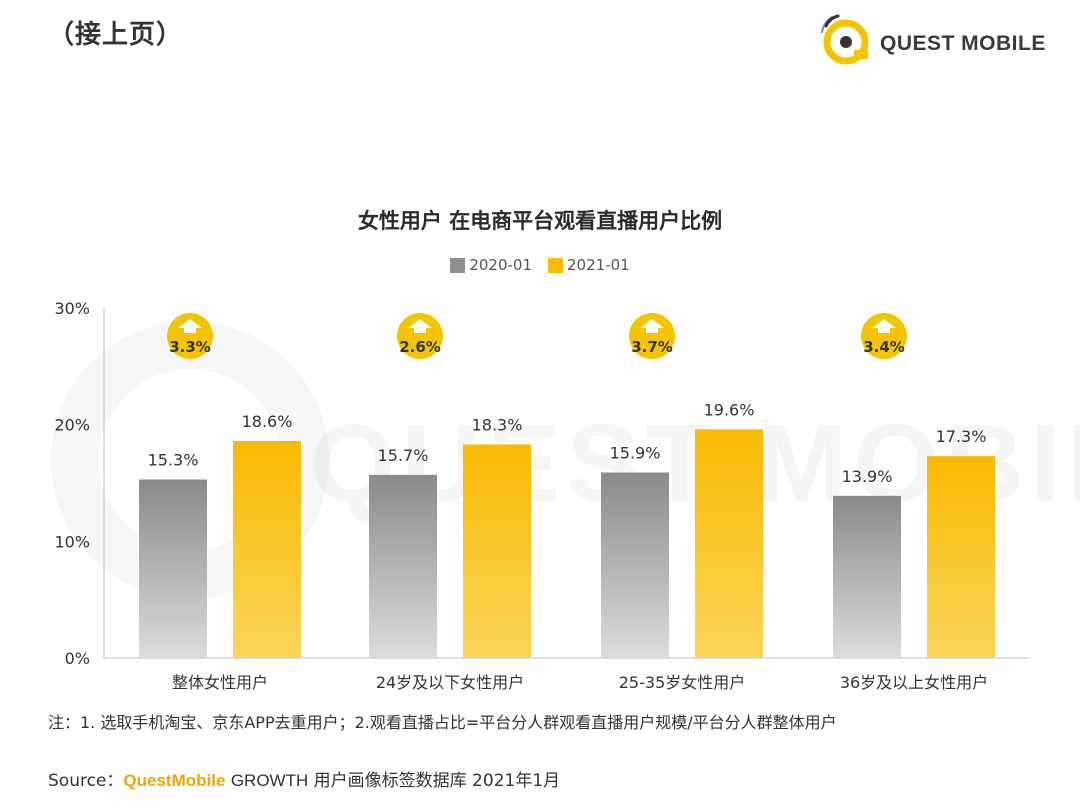 This screenshot has height=808, width=1080. What do you see at coordinates (537, 336) in the screenshot?
I see `growth-badges: 3.3% 2.6% 3.7% 3.4%` at bounding box center [537, 336].